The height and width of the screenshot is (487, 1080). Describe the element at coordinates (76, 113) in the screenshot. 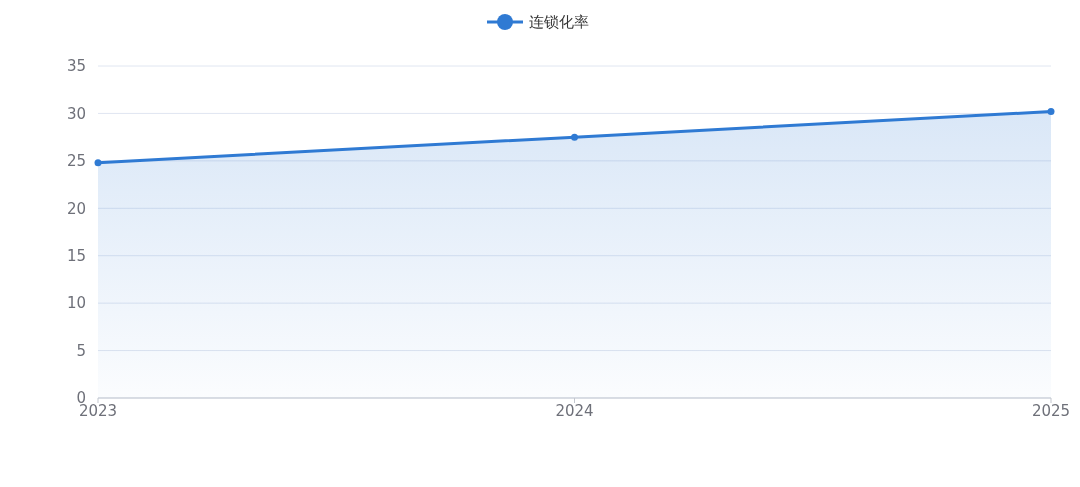

I see `y-tick-label: 30` at that location.